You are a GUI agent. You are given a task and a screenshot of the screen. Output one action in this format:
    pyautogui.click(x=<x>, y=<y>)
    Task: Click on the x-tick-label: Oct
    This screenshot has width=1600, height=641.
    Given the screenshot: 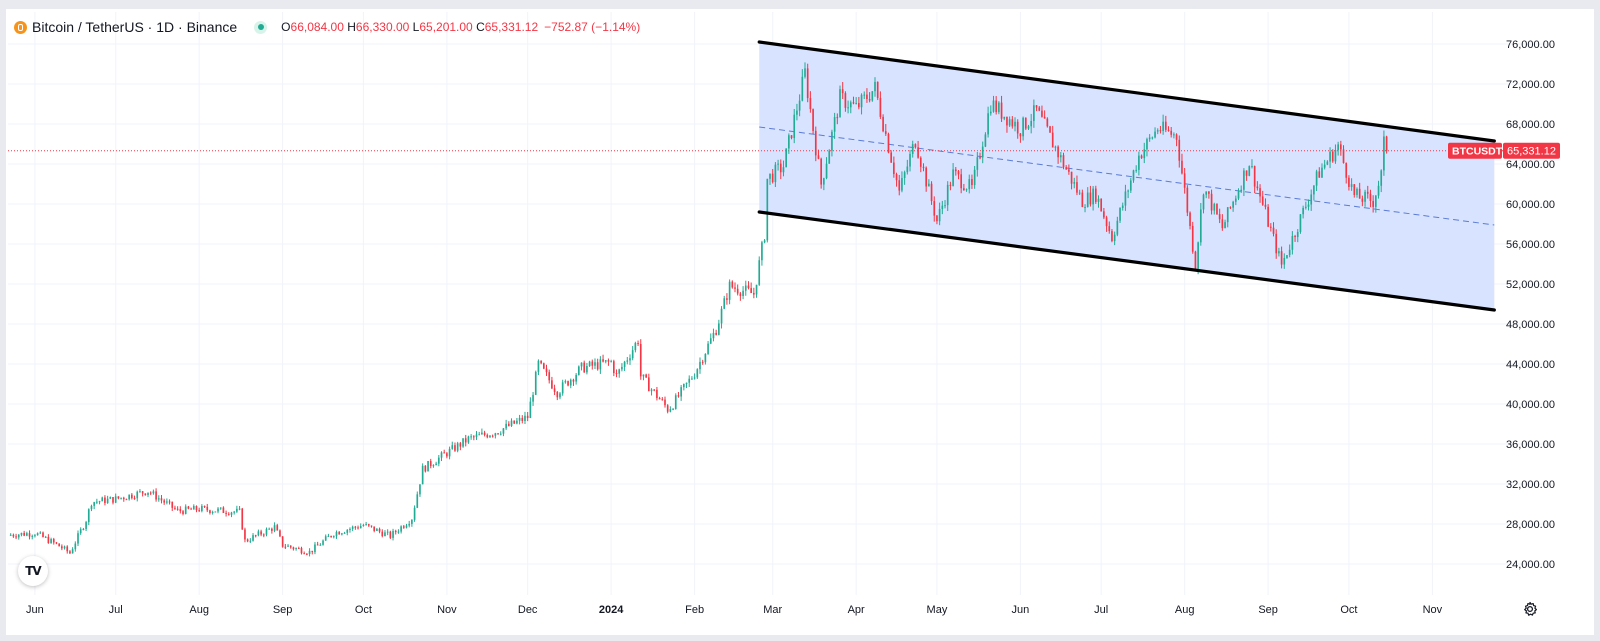 What is the action you would take?
    pyautogui.click(x=363, y=610)
    